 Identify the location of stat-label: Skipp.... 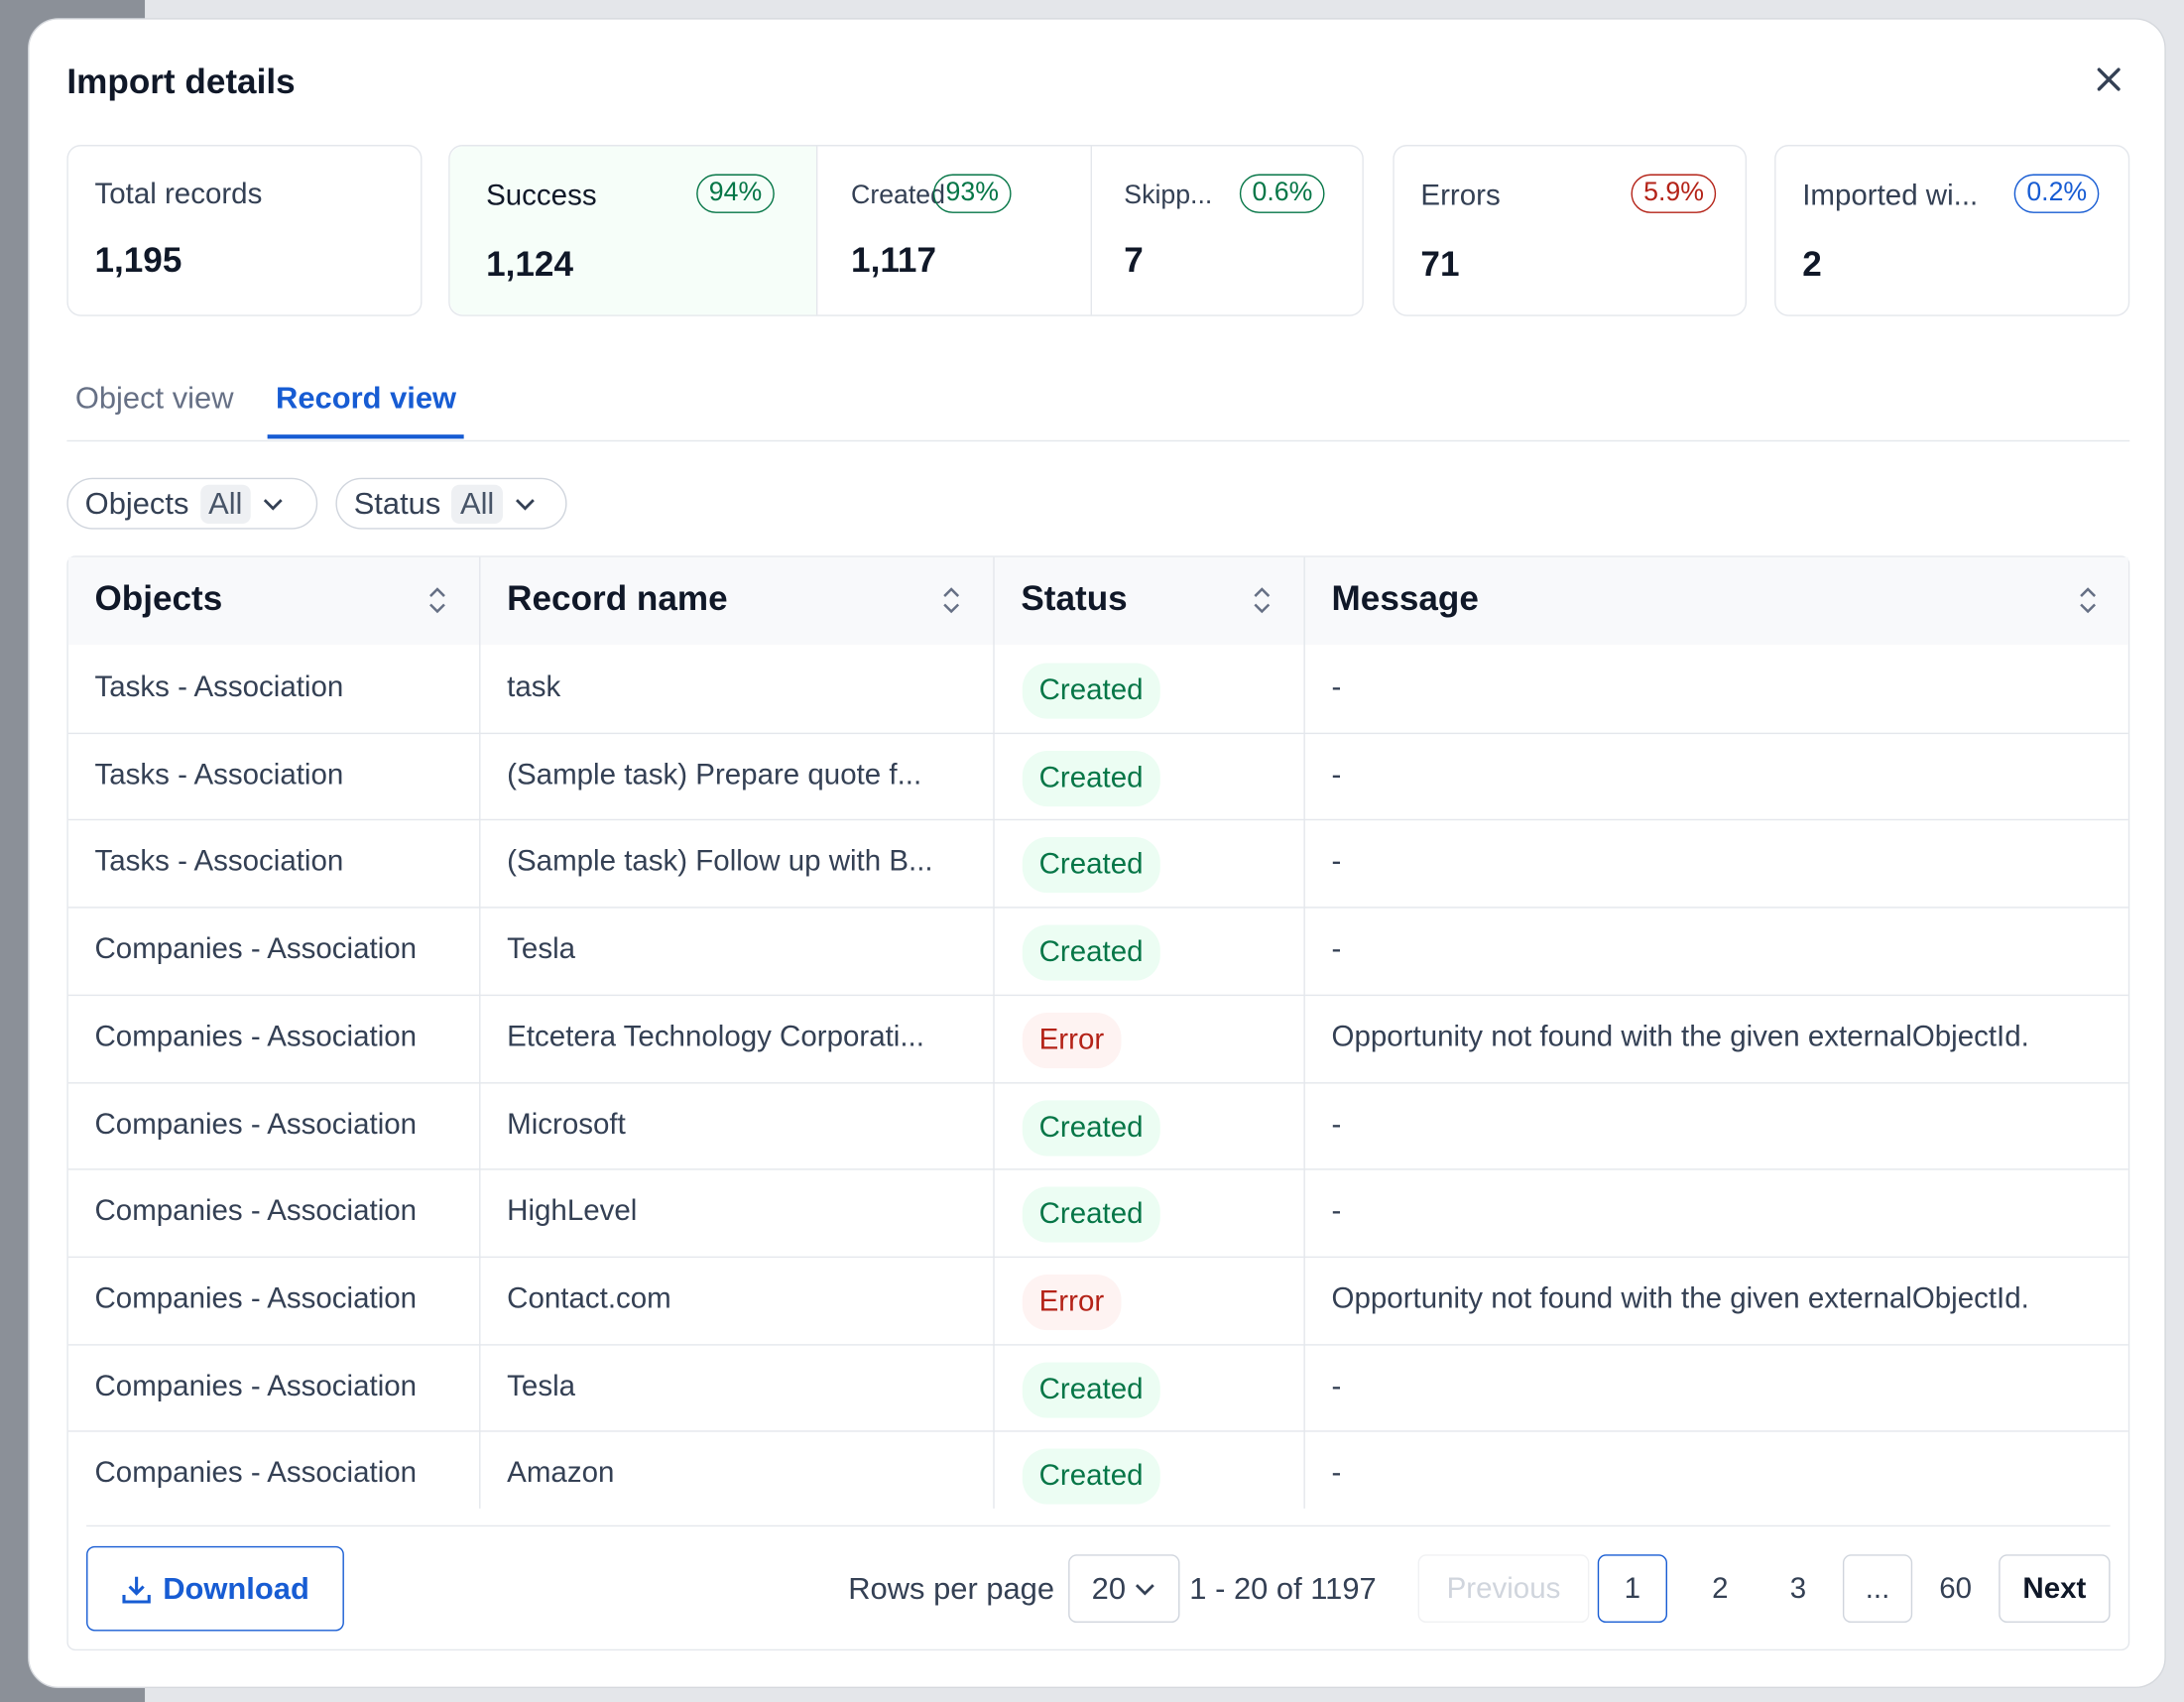
(1168, 196).